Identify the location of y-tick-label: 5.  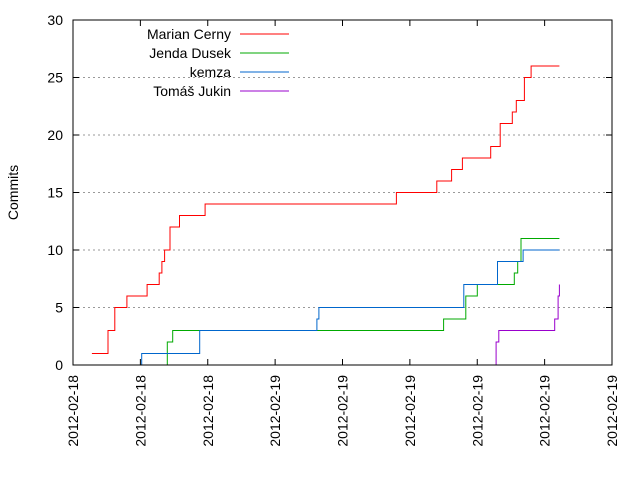
(59, 308).